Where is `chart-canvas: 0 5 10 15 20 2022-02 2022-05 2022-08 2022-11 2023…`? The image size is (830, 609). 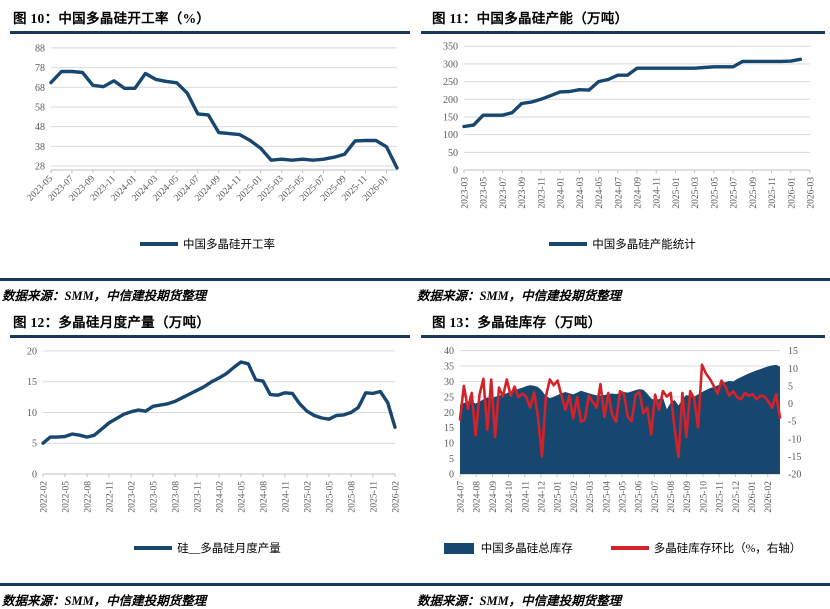
chart-canvas: 0 5 10 15 20 2022-02 2022-05 2022-08 2022-11 2023… is located at coordinates (214, 429).